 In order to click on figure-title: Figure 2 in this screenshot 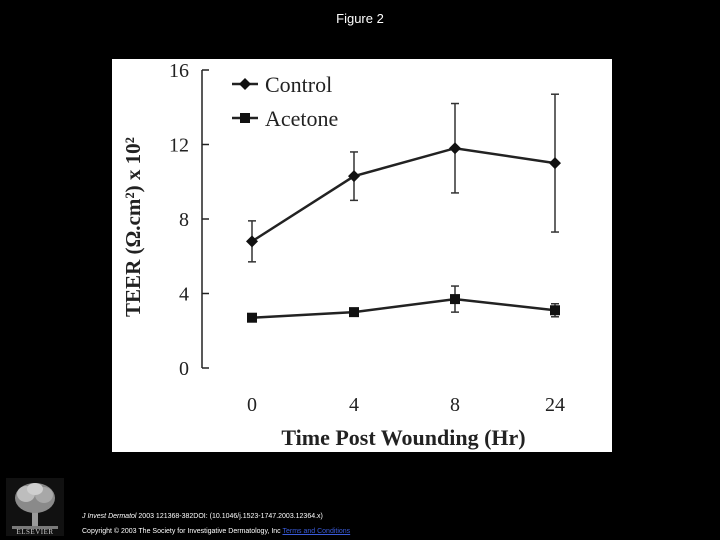, I will do `click(360, 18)`.